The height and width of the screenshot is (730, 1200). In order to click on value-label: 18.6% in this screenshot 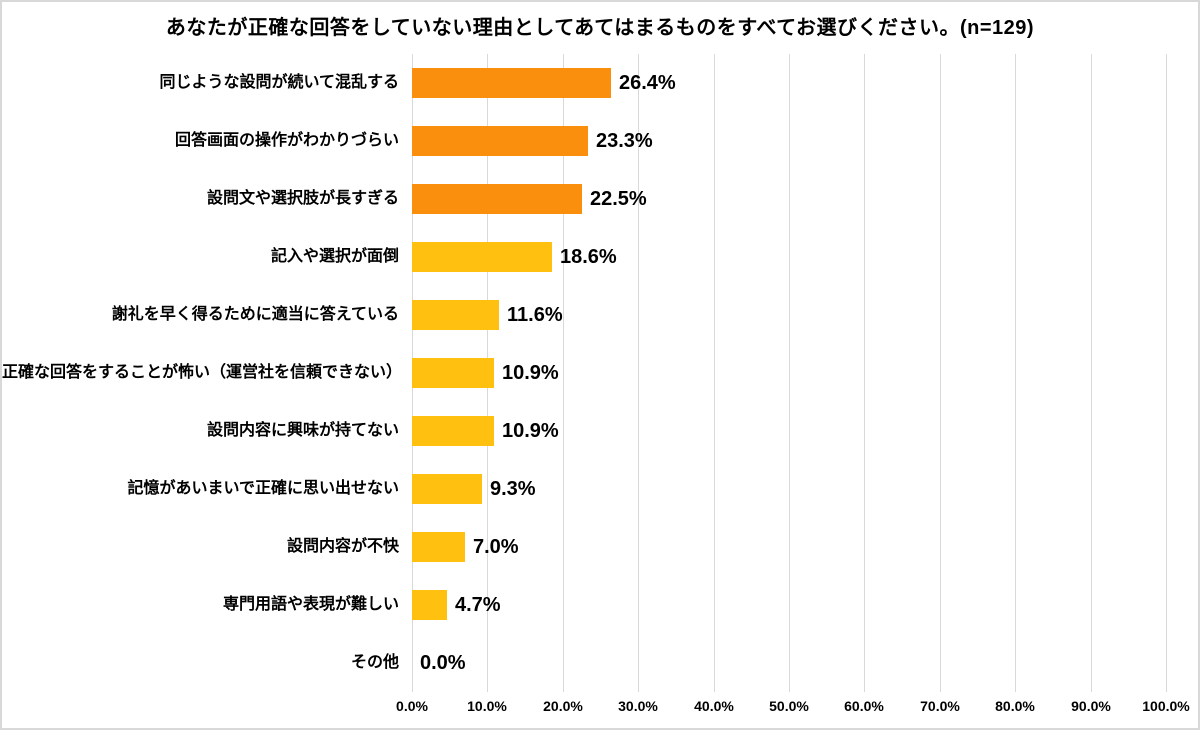, I will do `click(588, 257)`.